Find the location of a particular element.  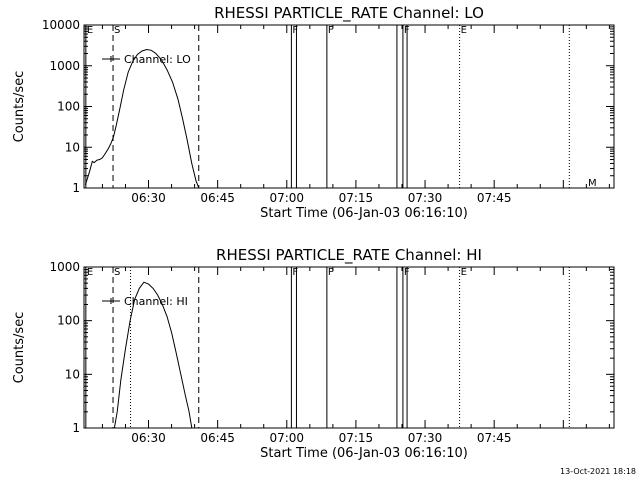

panel-2-flag-label-3: E is located at coordinates (90, 272).